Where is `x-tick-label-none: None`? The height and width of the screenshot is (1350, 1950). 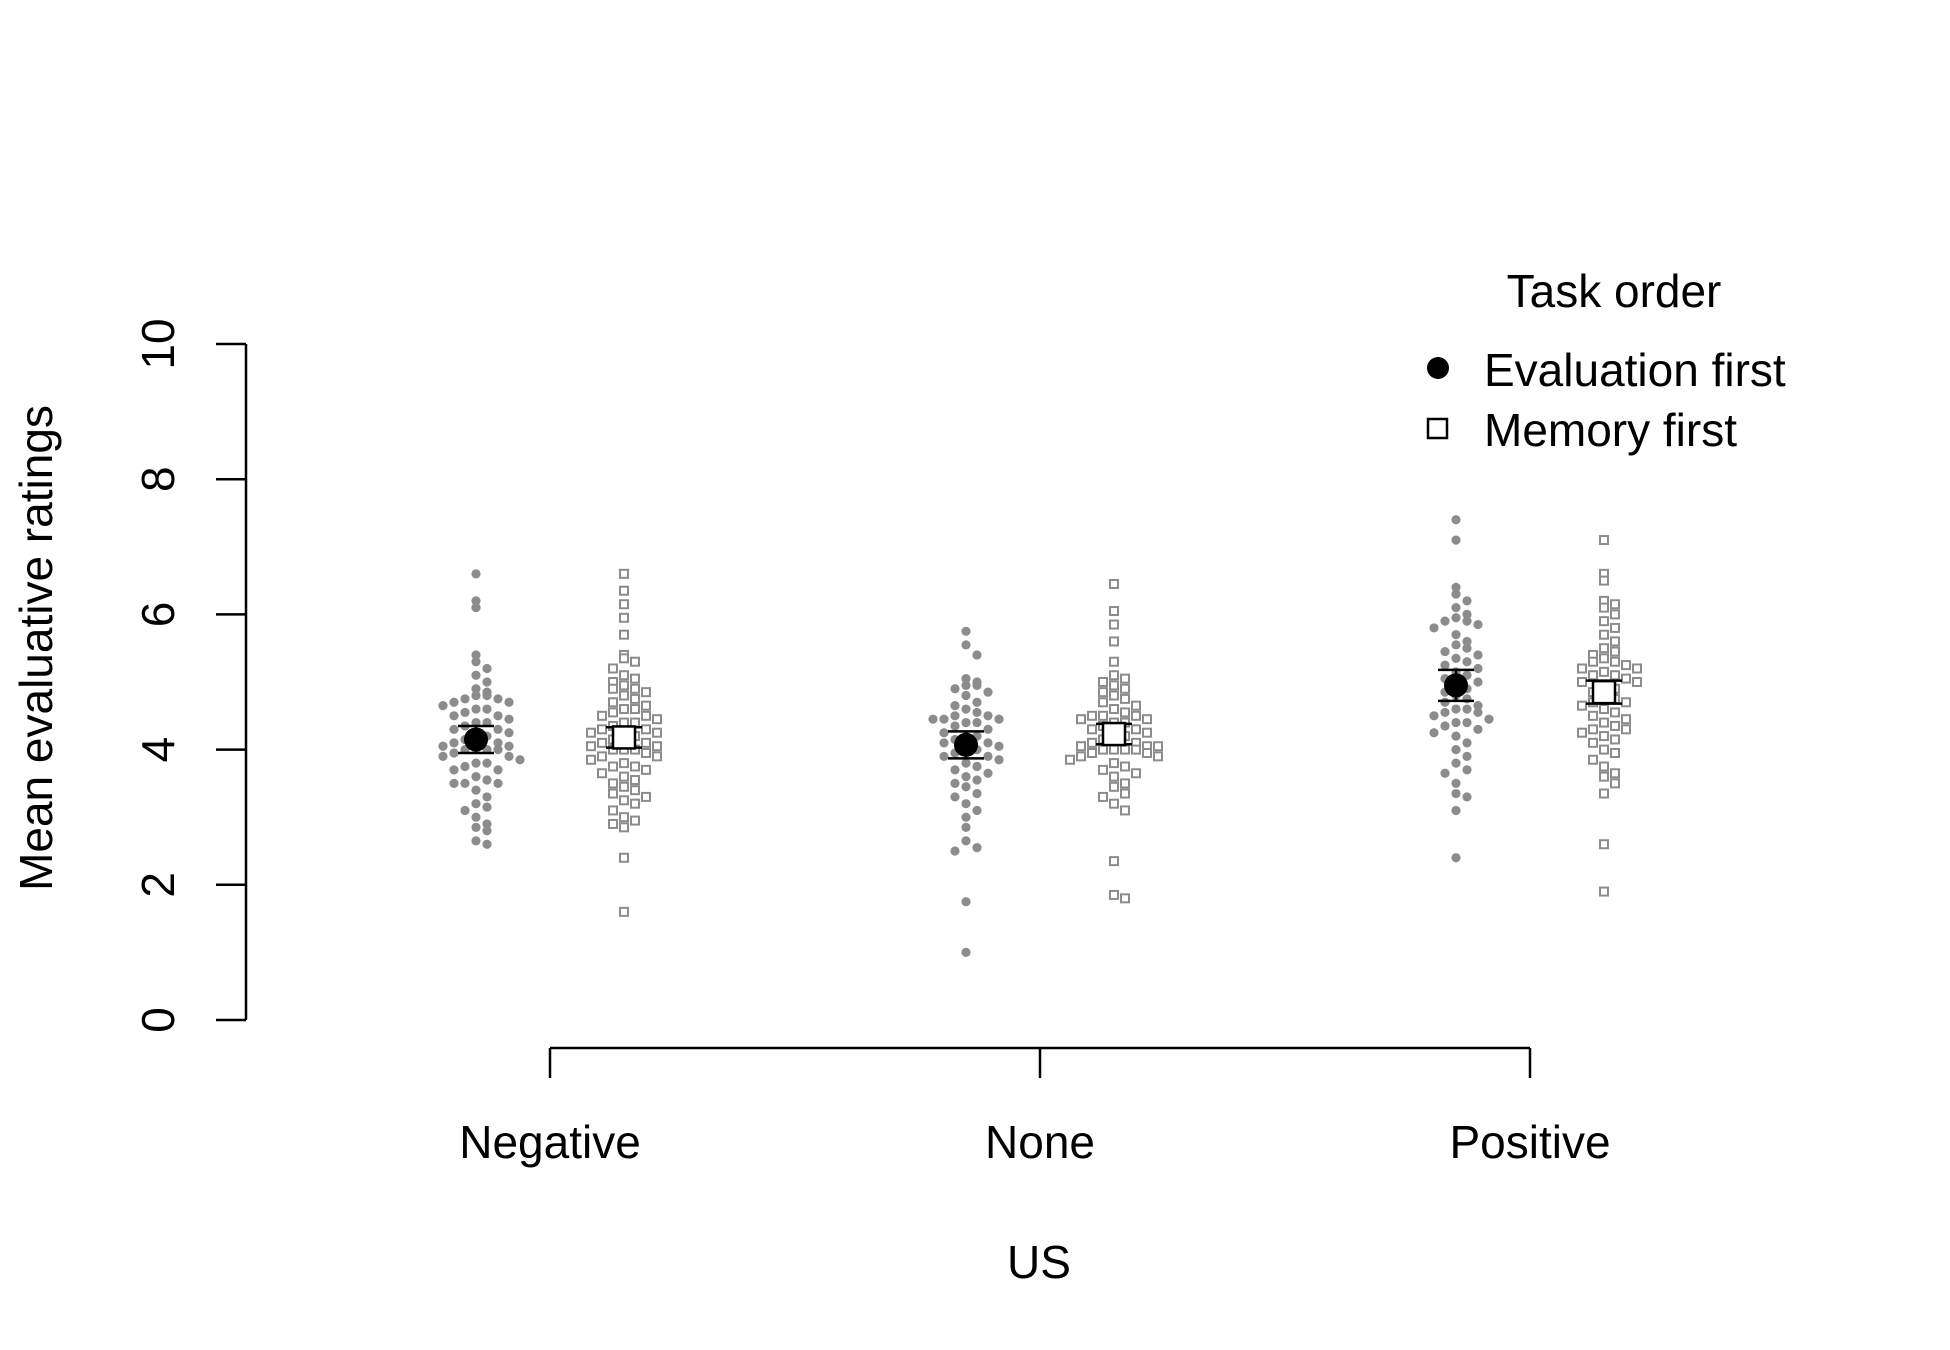 x-tick-label-none: None is located at coordinates (1040, 1142).